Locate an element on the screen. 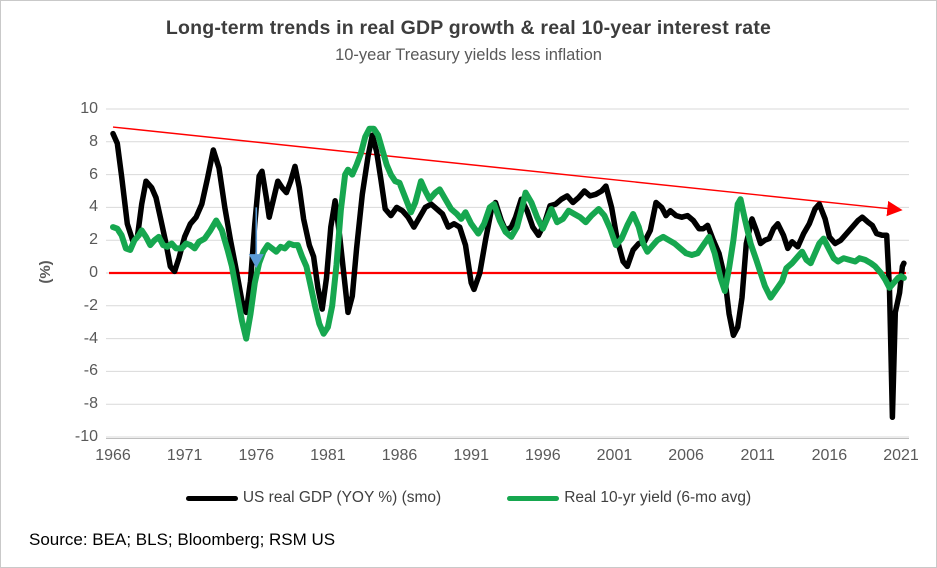  legend-item-gdp: US real GDP (YOY %) (smo) is located at coordinates (313, 498).